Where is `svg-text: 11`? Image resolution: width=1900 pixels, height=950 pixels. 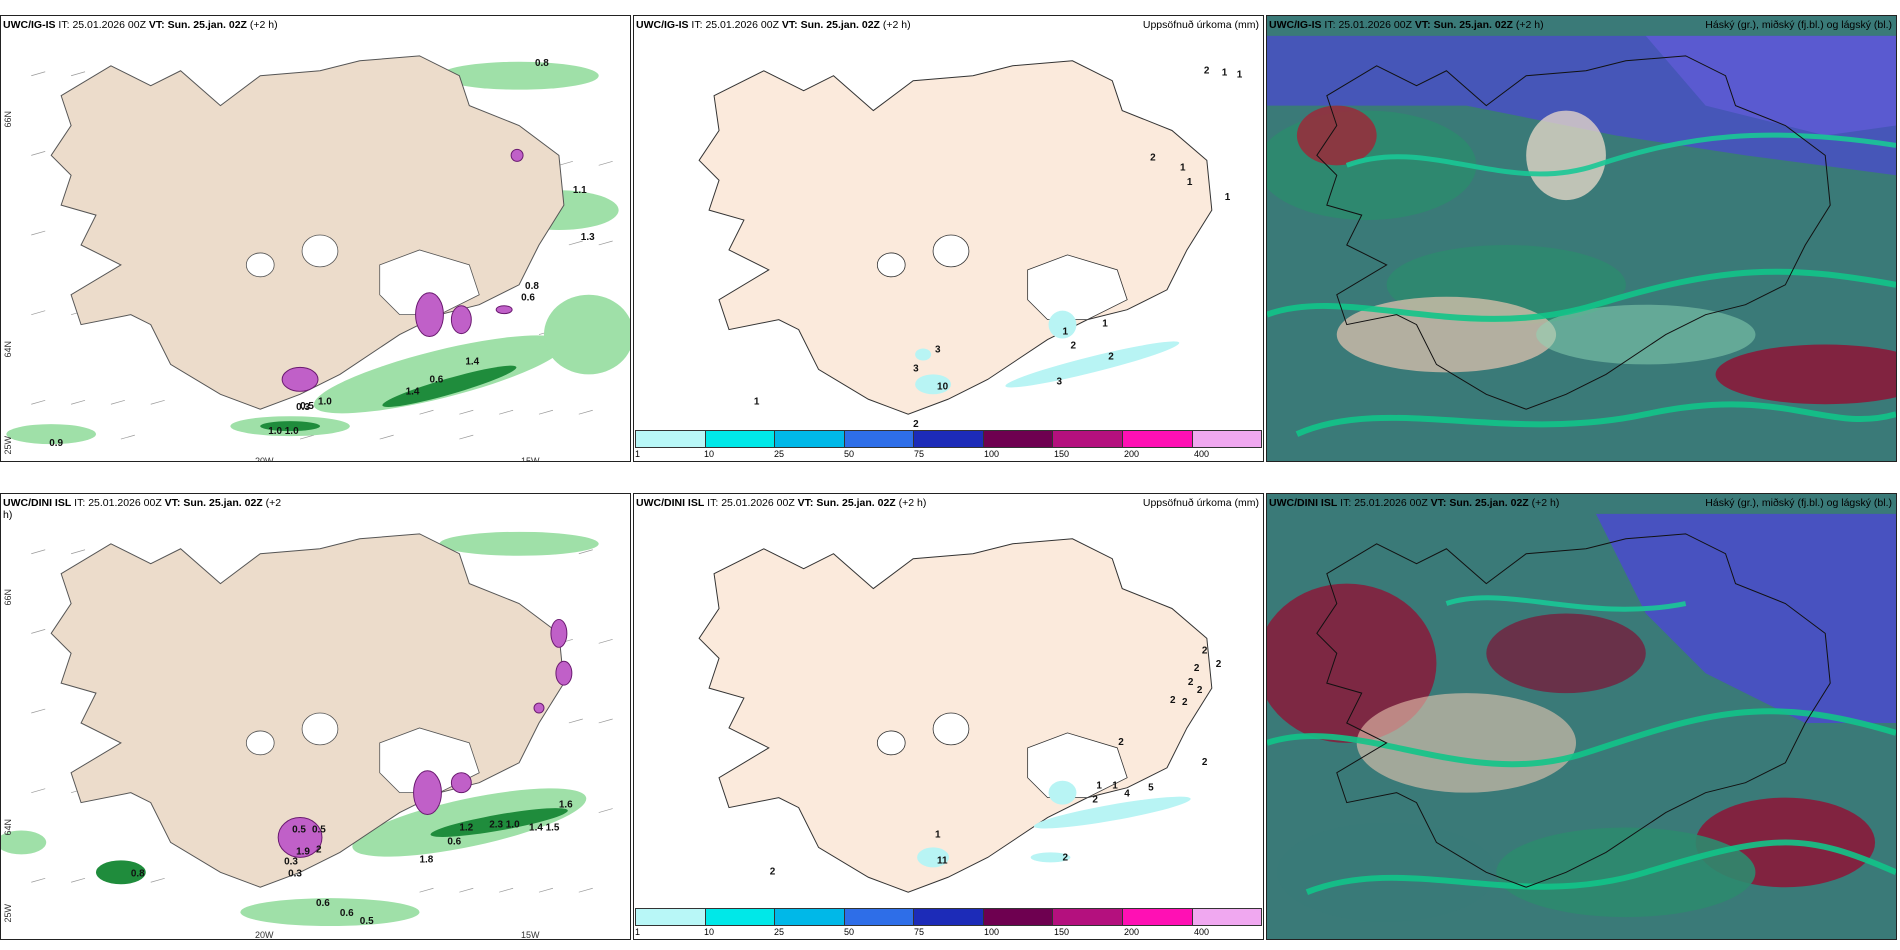
svg-text: 11 is located at coordinates (942, 860).